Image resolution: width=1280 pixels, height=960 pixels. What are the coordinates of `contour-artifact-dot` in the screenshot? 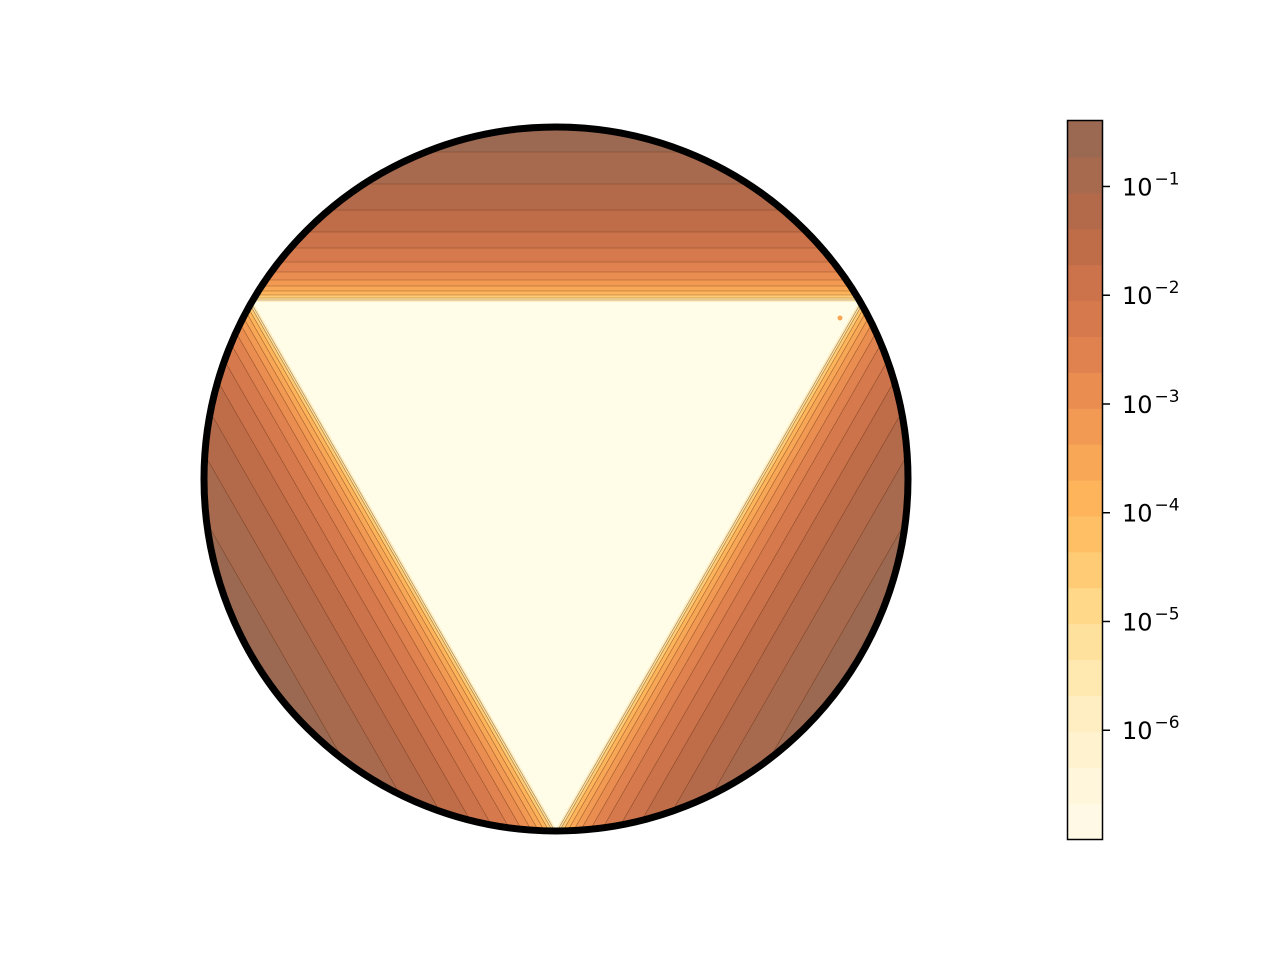 It's located at (840, 318).